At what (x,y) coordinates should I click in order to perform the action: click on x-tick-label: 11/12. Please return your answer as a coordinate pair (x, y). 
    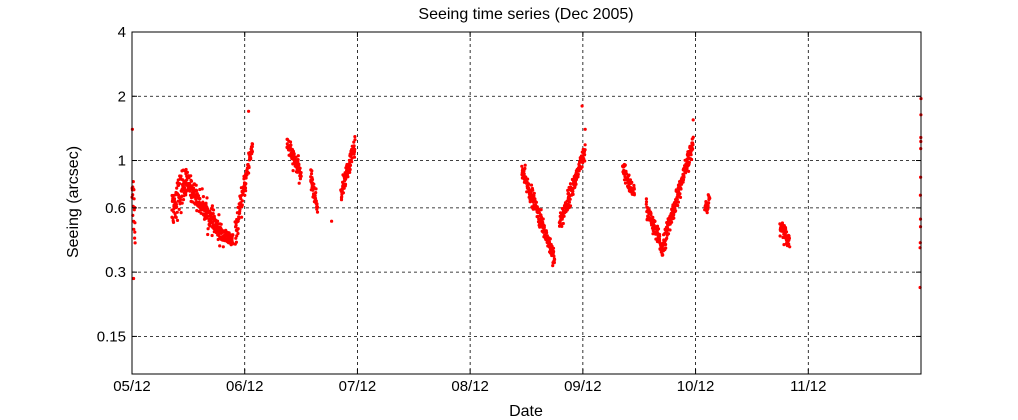
    Looking at the image, I should click on (808, 386).